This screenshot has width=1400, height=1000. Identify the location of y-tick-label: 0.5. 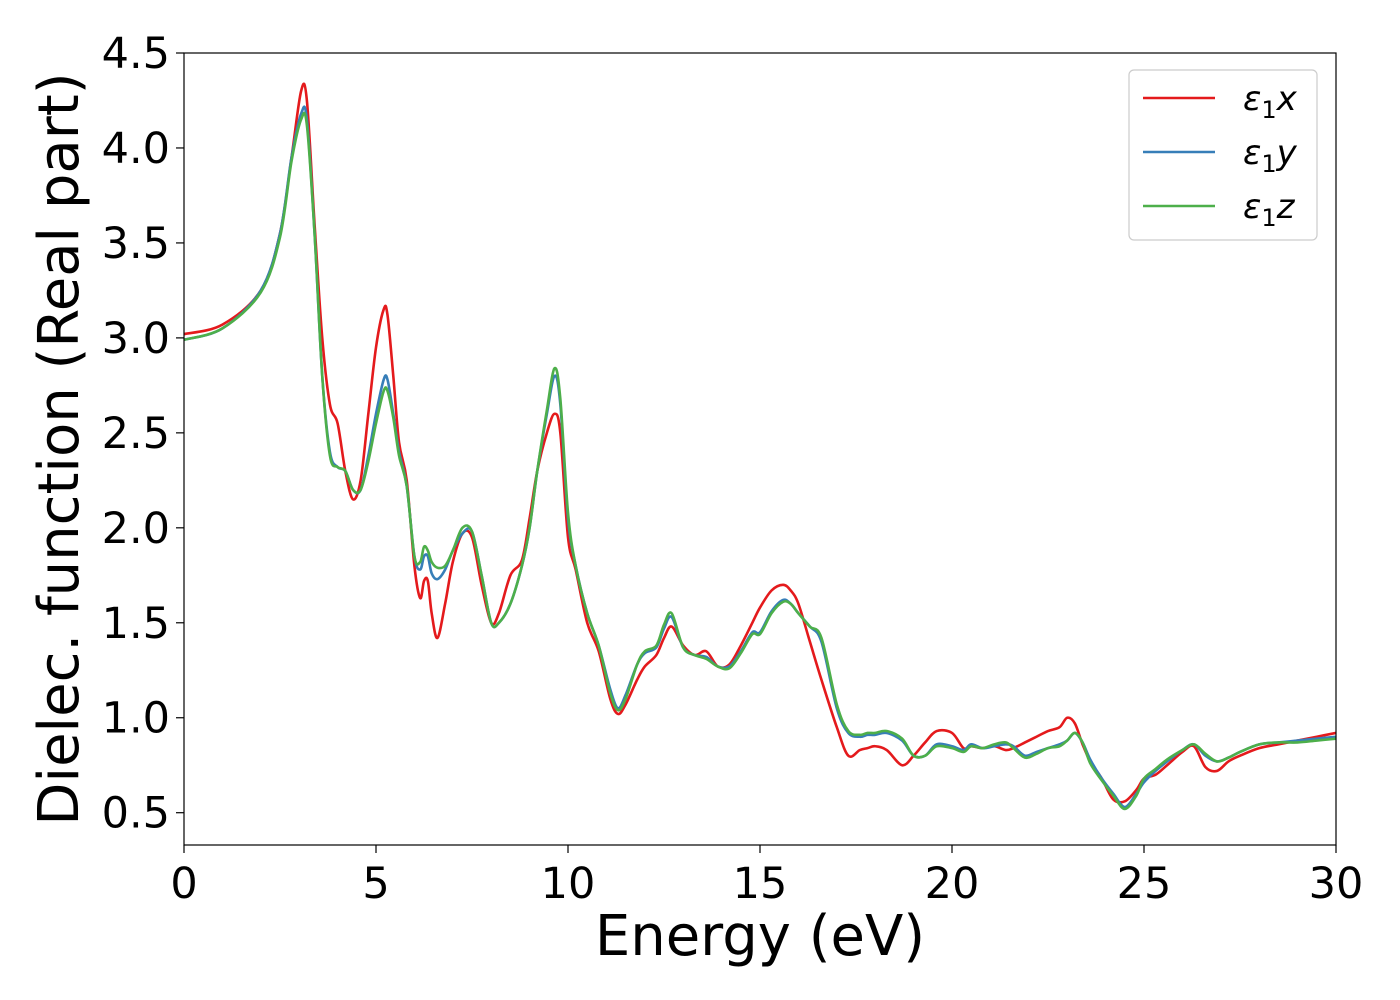
(136, 814).